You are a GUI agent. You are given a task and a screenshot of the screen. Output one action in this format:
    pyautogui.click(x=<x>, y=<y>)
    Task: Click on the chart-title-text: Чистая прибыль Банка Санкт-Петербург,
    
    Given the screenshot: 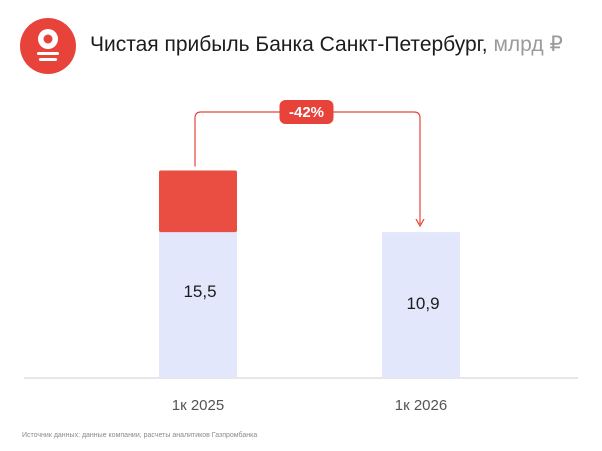 What is the action you would take?
    pyautogui.click(x=289, y=44)
    